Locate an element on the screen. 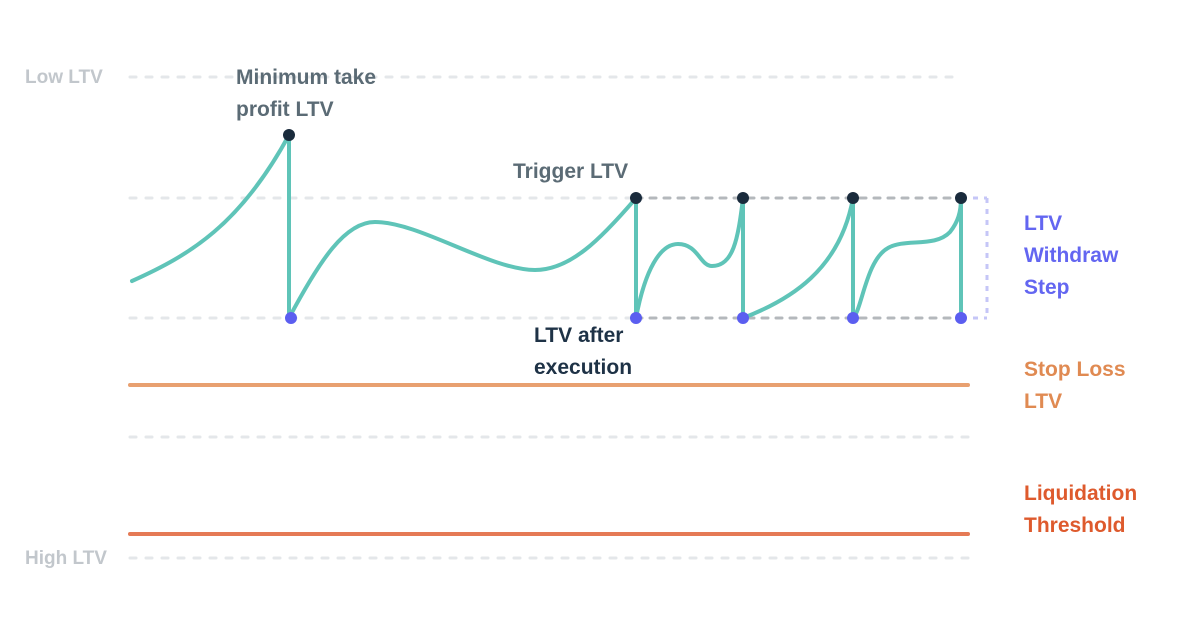  execution-points is located at coordinates (626, 318).